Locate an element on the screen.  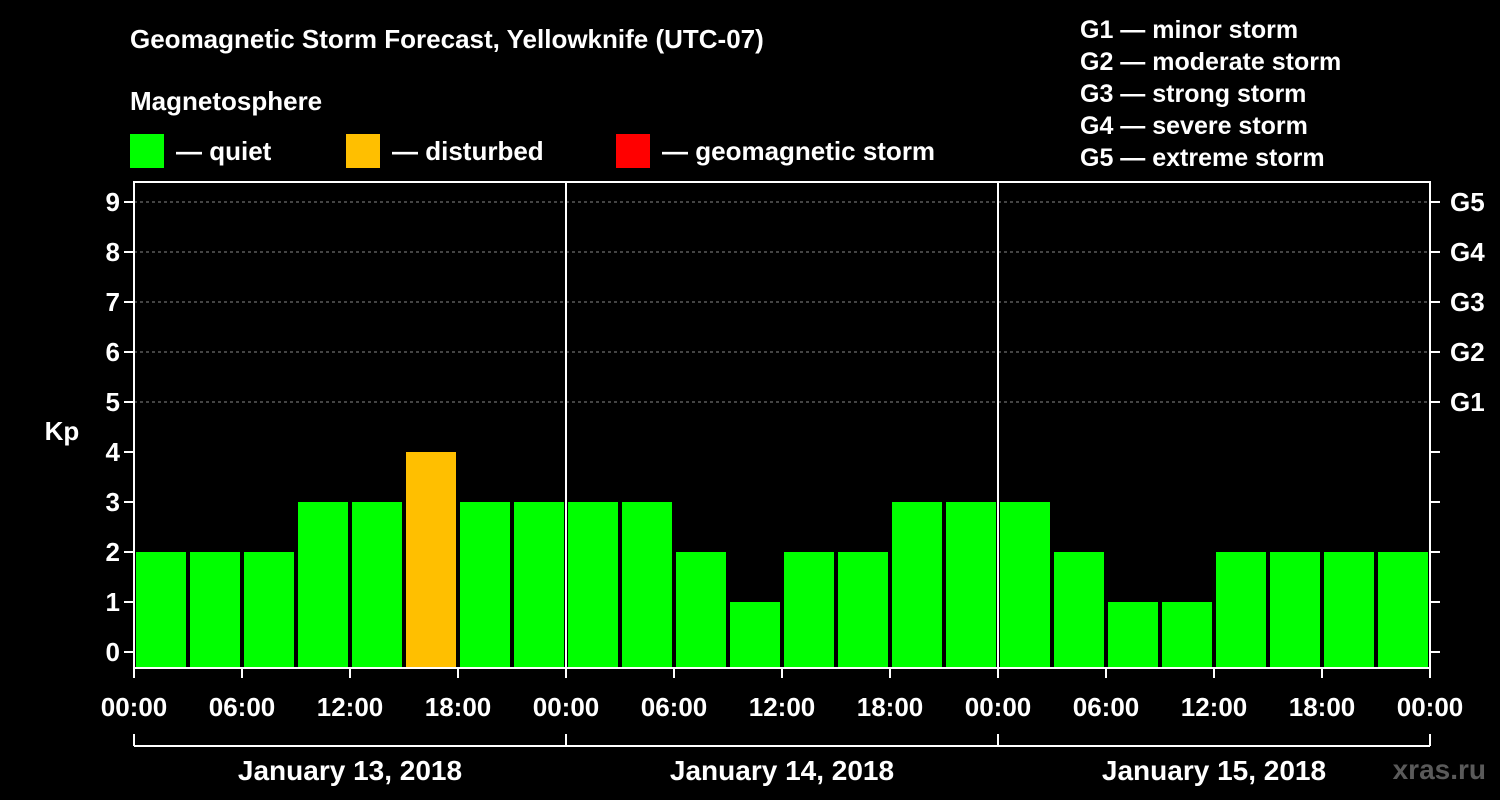
x-tick-label-9: 06:00 is located at coordinates (1106, 707).